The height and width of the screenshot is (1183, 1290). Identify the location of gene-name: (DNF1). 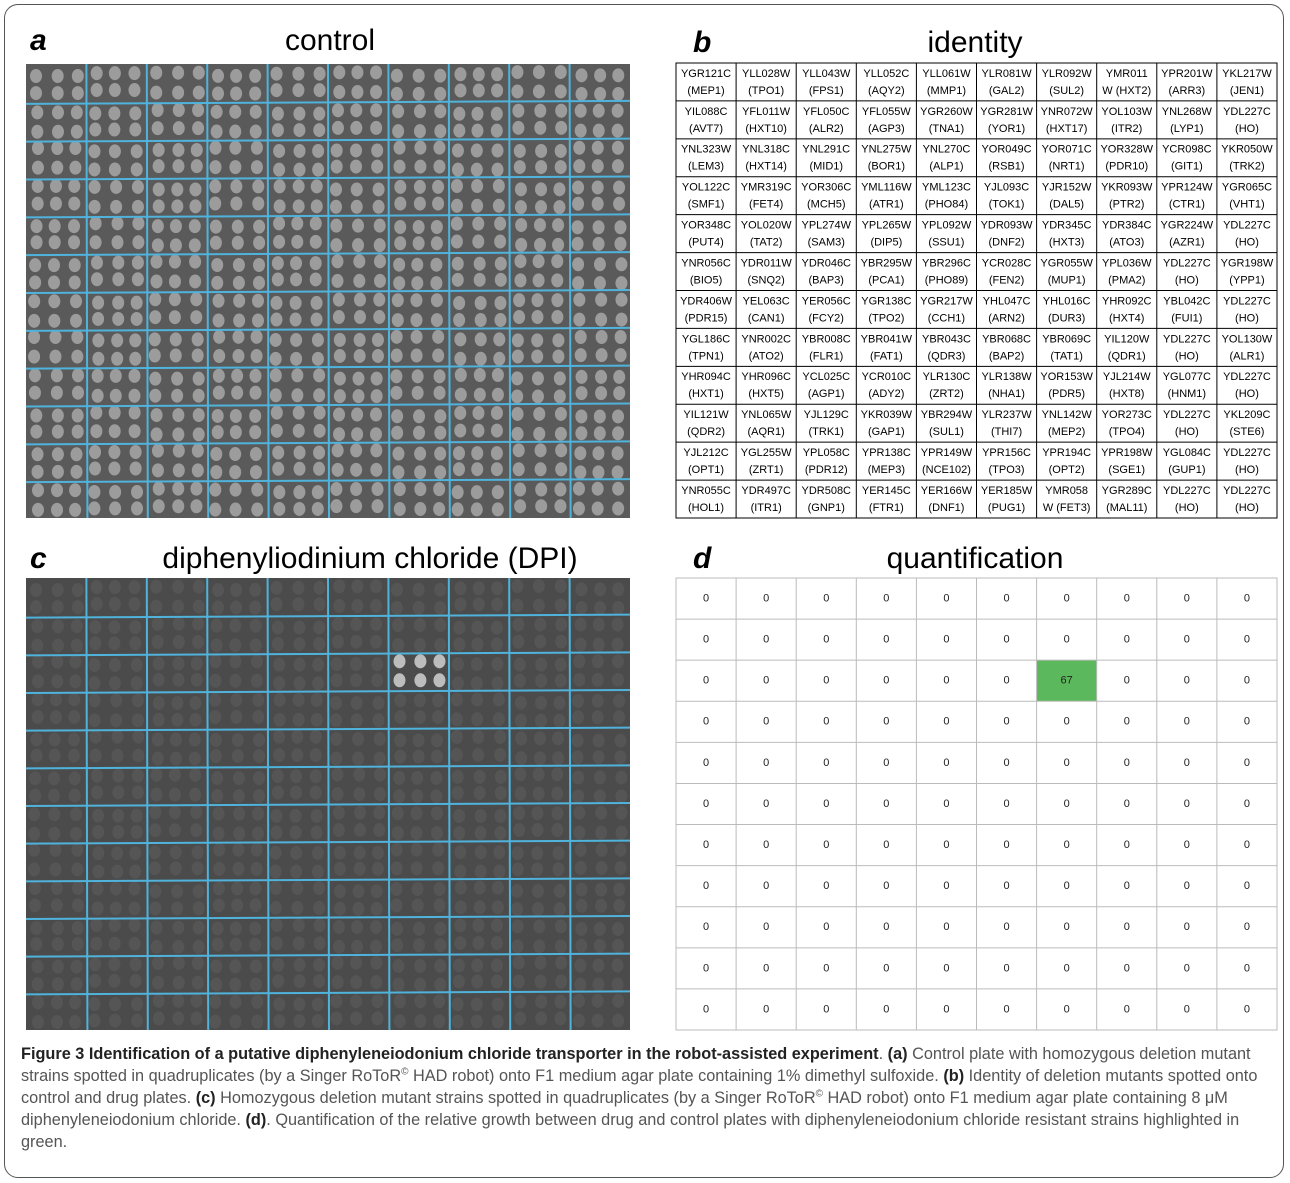
(946, 508).